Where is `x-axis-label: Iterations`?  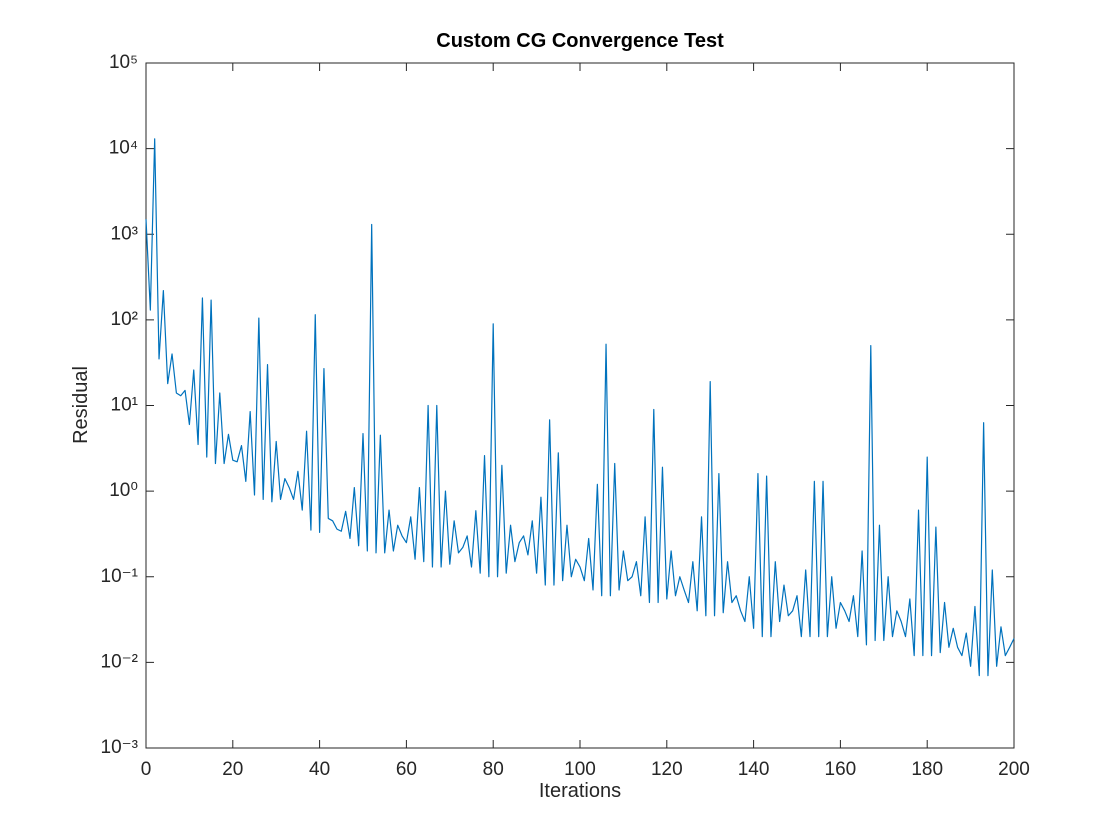
x-axis-label: Iterations is located at coordinates (580, 791).